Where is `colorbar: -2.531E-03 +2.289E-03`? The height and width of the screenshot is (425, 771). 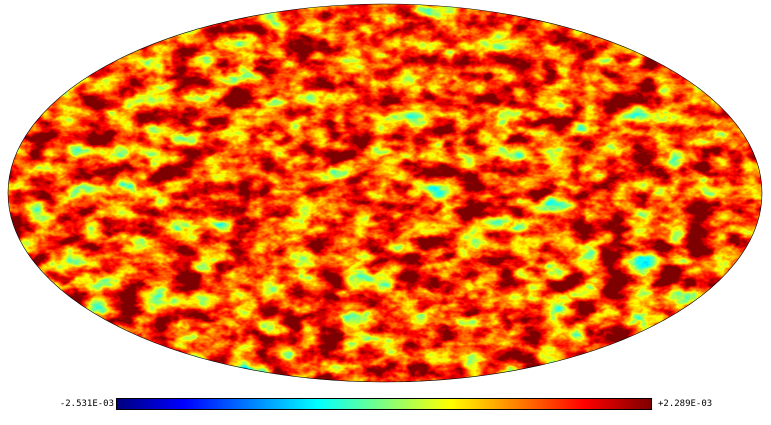 colorbar: -2.531E-03 +2.289E-03 is located at coordinates (385, 407).